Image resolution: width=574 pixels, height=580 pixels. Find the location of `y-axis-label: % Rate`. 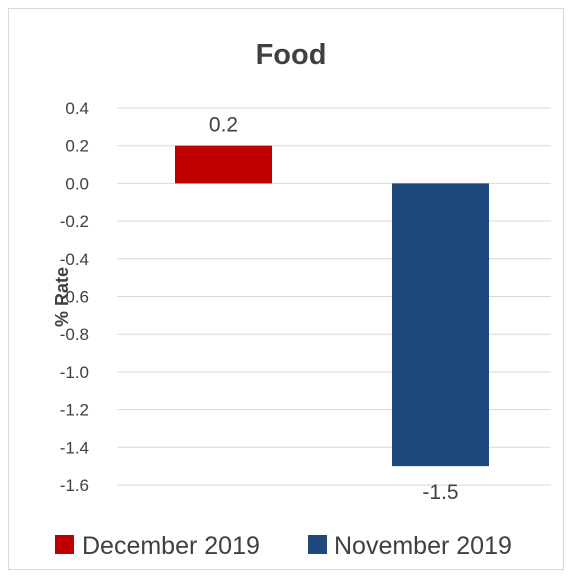

y-axis-label: % Rate is located at coordinates (62, 297).